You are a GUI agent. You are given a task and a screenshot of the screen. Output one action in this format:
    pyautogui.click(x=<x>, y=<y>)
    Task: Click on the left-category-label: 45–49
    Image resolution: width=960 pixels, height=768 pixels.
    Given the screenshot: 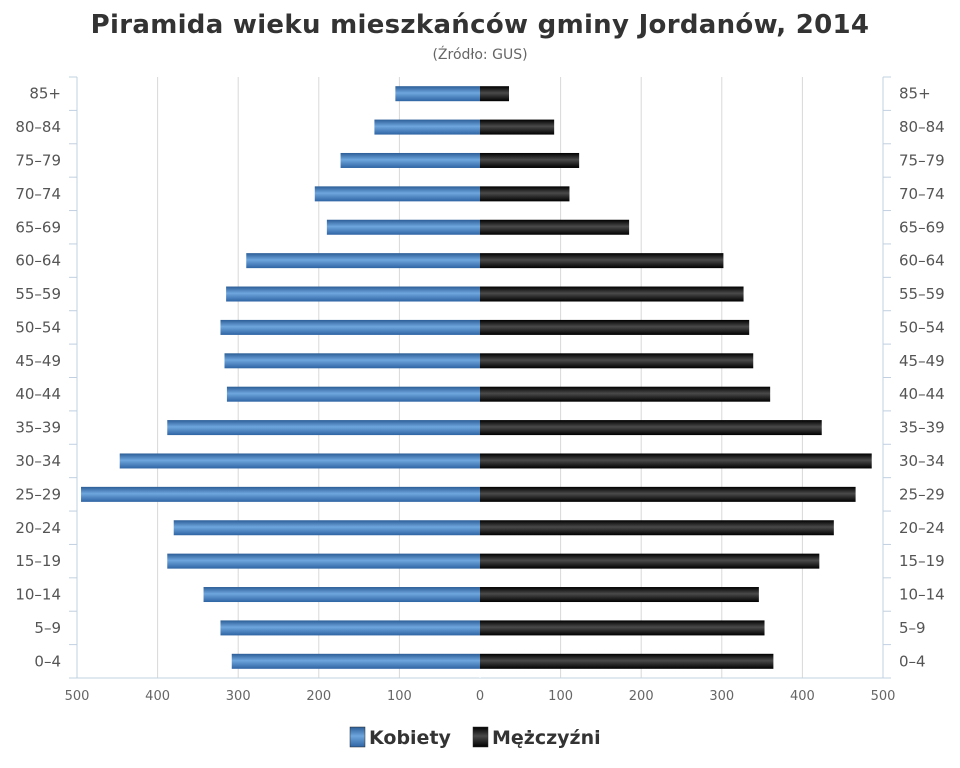 What is the action you would take?
    pyautogui.click(x=38, y=361)
    